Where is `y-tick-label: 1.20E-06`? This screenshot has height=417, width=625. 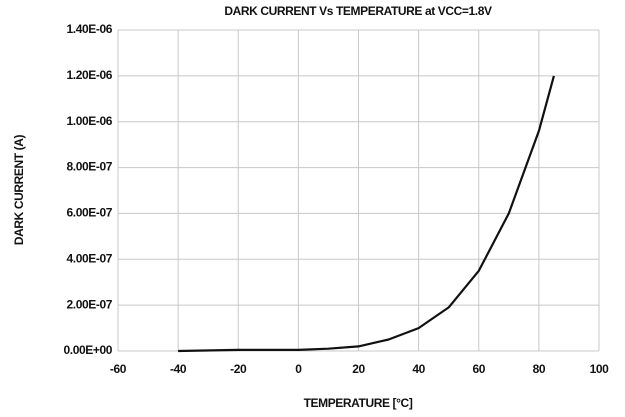 y-tick-label: 1.20E-06 is located at coordinates (89, 75).